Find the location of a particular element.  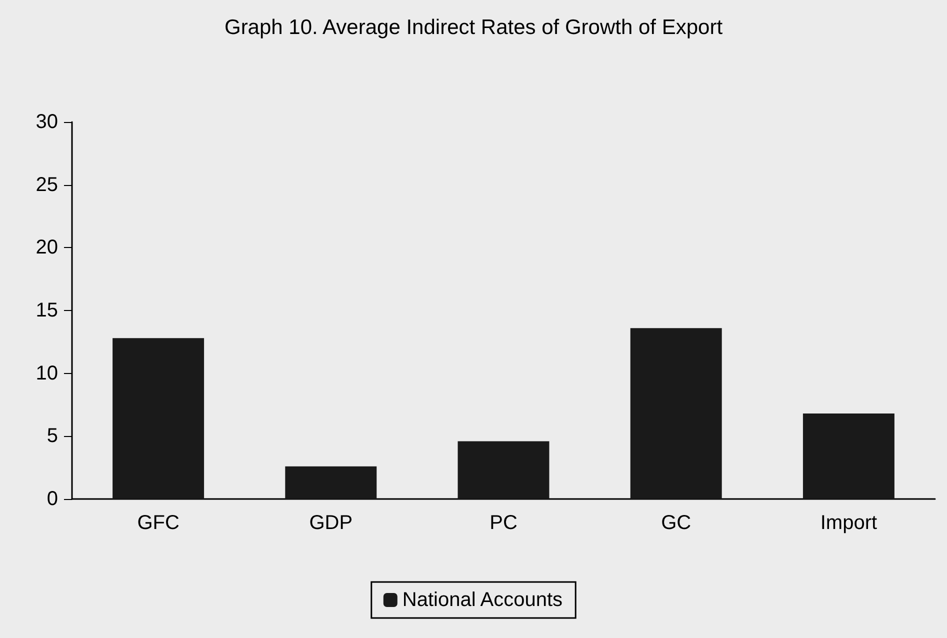

x-tick-label: GFC is located at coordinates (158, 523).